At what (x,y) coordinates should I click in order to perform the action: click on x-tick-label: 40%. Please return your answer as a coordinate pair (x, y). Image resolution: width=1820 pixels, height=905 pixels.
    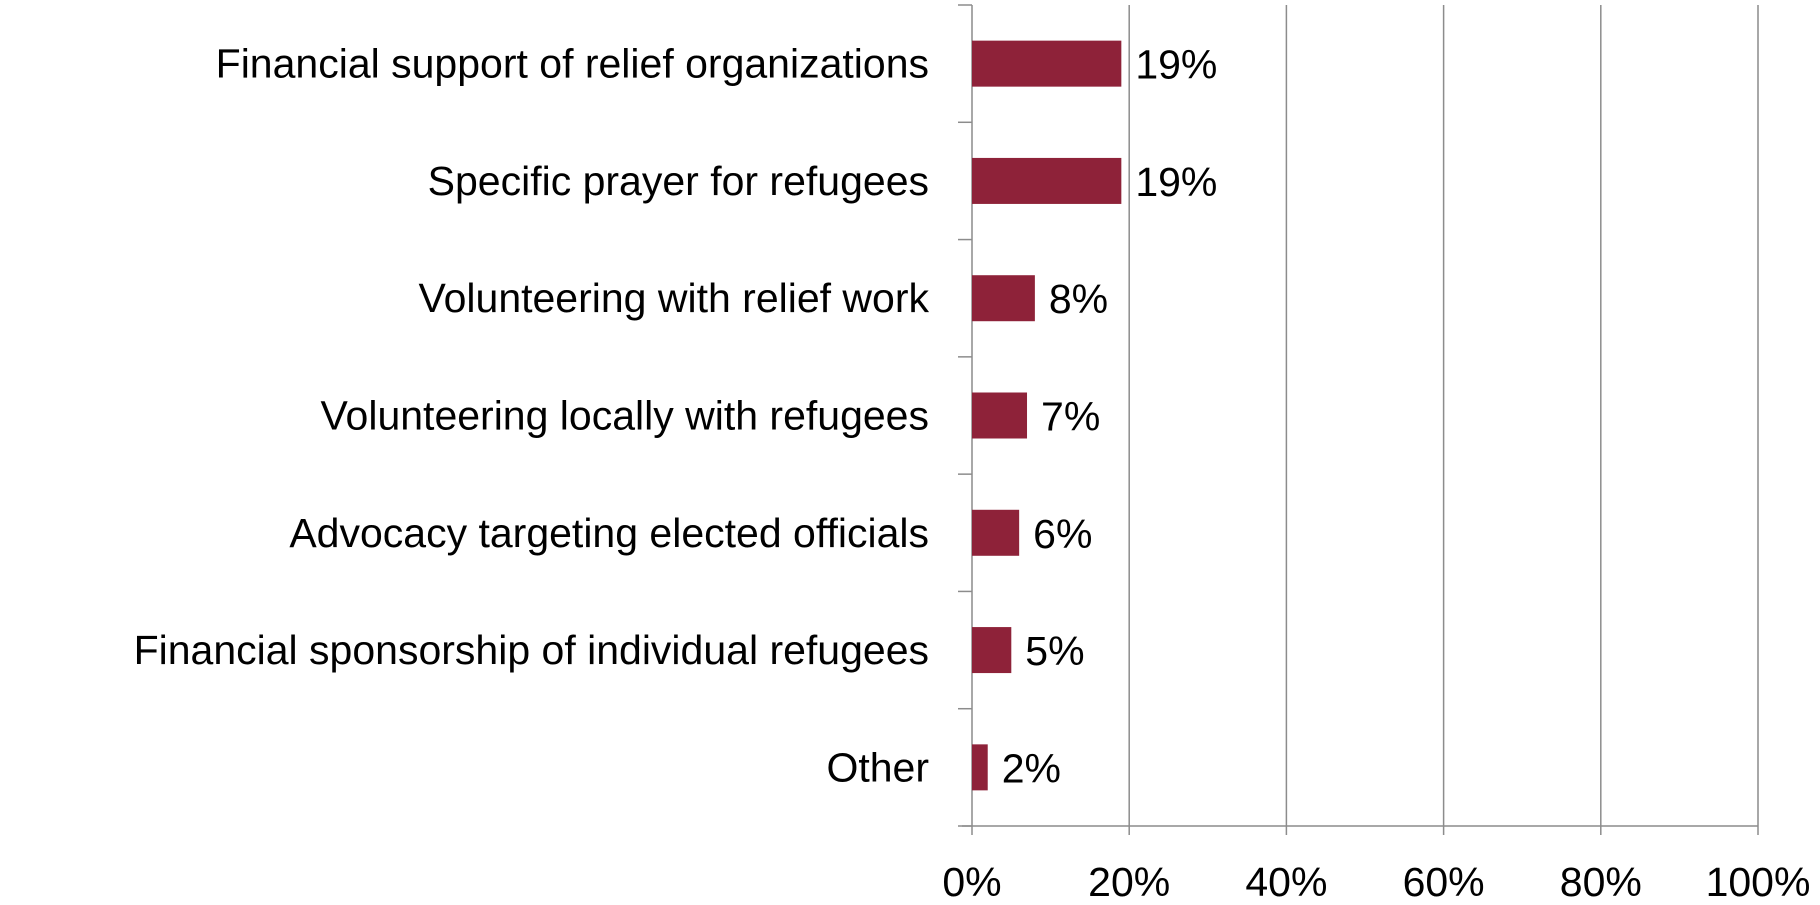
    Looking at the image, I should click on (1286, 882).